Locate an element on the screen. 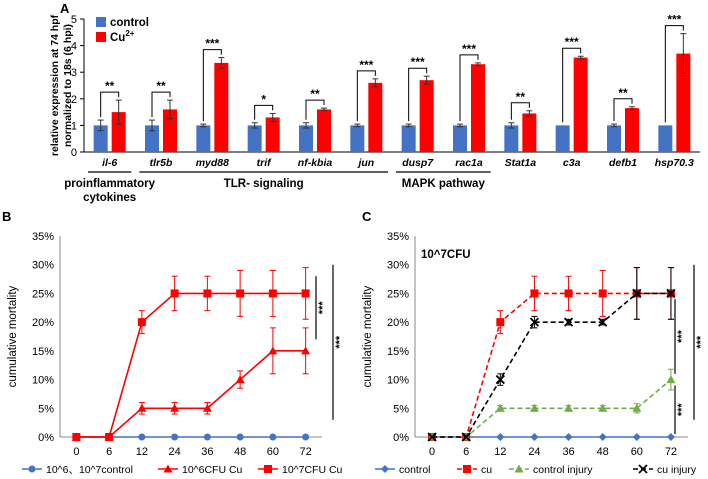 This screenshot has height=479, width=708. group-label: proinflammatory cytokines is located at coordinates (109, 191).